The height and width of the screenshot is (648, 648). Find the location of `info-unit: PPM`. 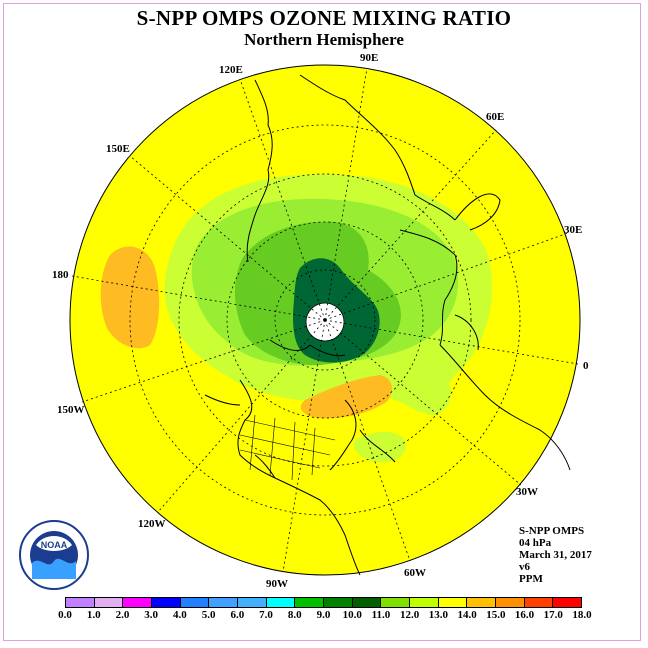

info-unit: PPM is located at coordinates (531, 579).